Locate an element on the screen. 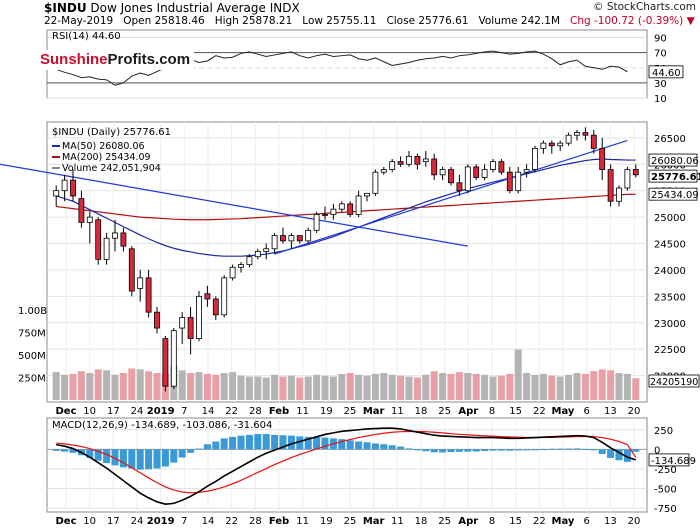 The height and width of the screenshot is (530, 700). price-x-tick-label: 28 is located at coordinates (255, 411).